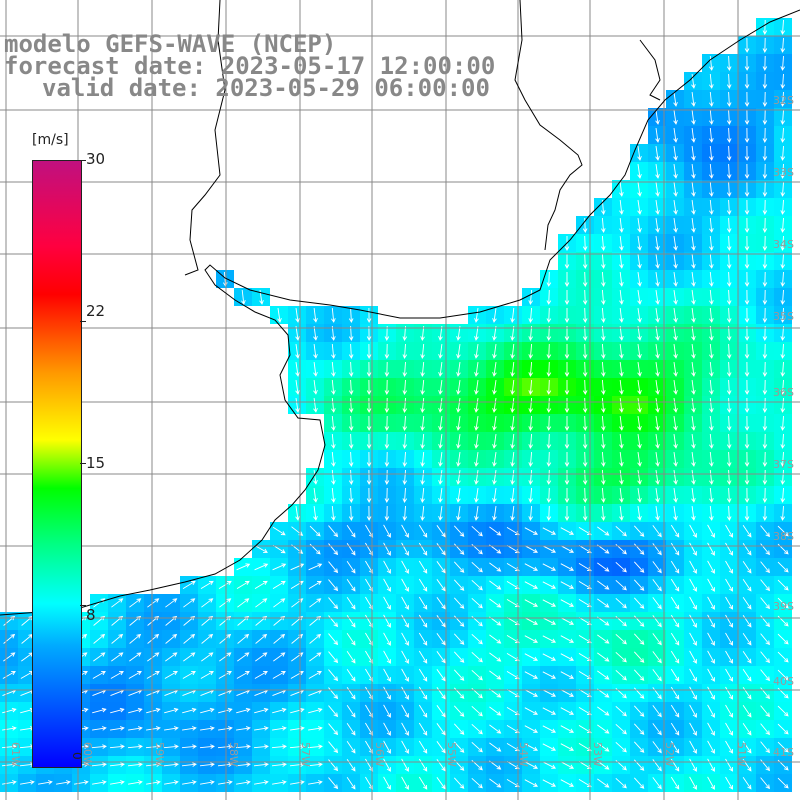 Image resolution: width=800 pixels, height=800 pixels. What do you see at coordinates (783, 464) in the screenshot?
I see `lat-label-37s: 37S` at bounding box center [783, 464].